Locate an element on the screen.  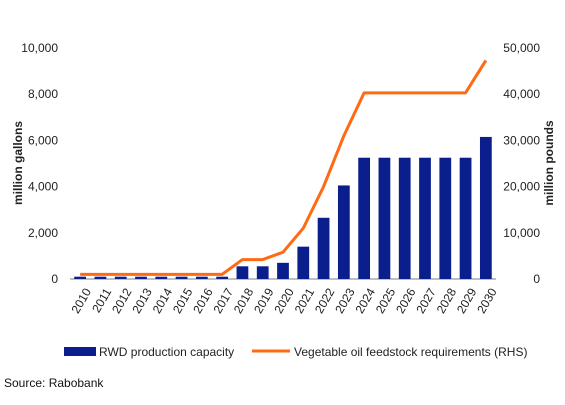
right-tick-label: 20,000 is located at coordinates (521, 187).